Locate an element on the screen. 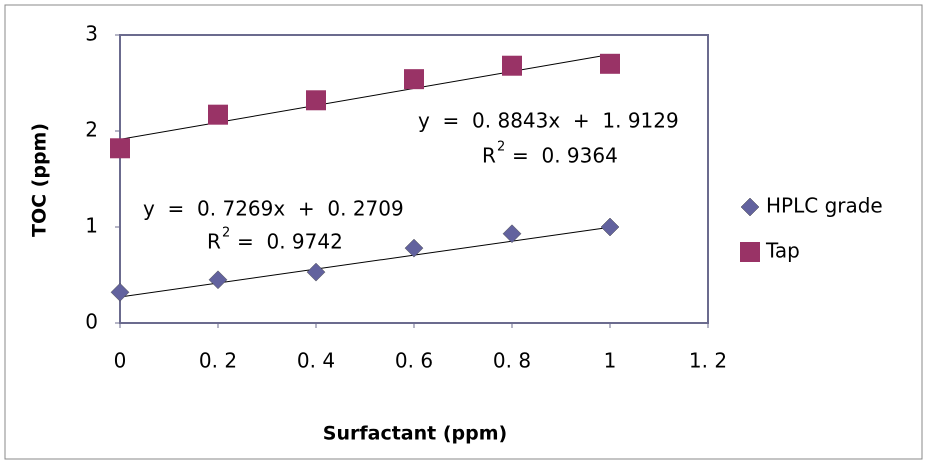 The image size is (928, 468). x-tick-label: 0. 4 is located at coordinates (316, 361).